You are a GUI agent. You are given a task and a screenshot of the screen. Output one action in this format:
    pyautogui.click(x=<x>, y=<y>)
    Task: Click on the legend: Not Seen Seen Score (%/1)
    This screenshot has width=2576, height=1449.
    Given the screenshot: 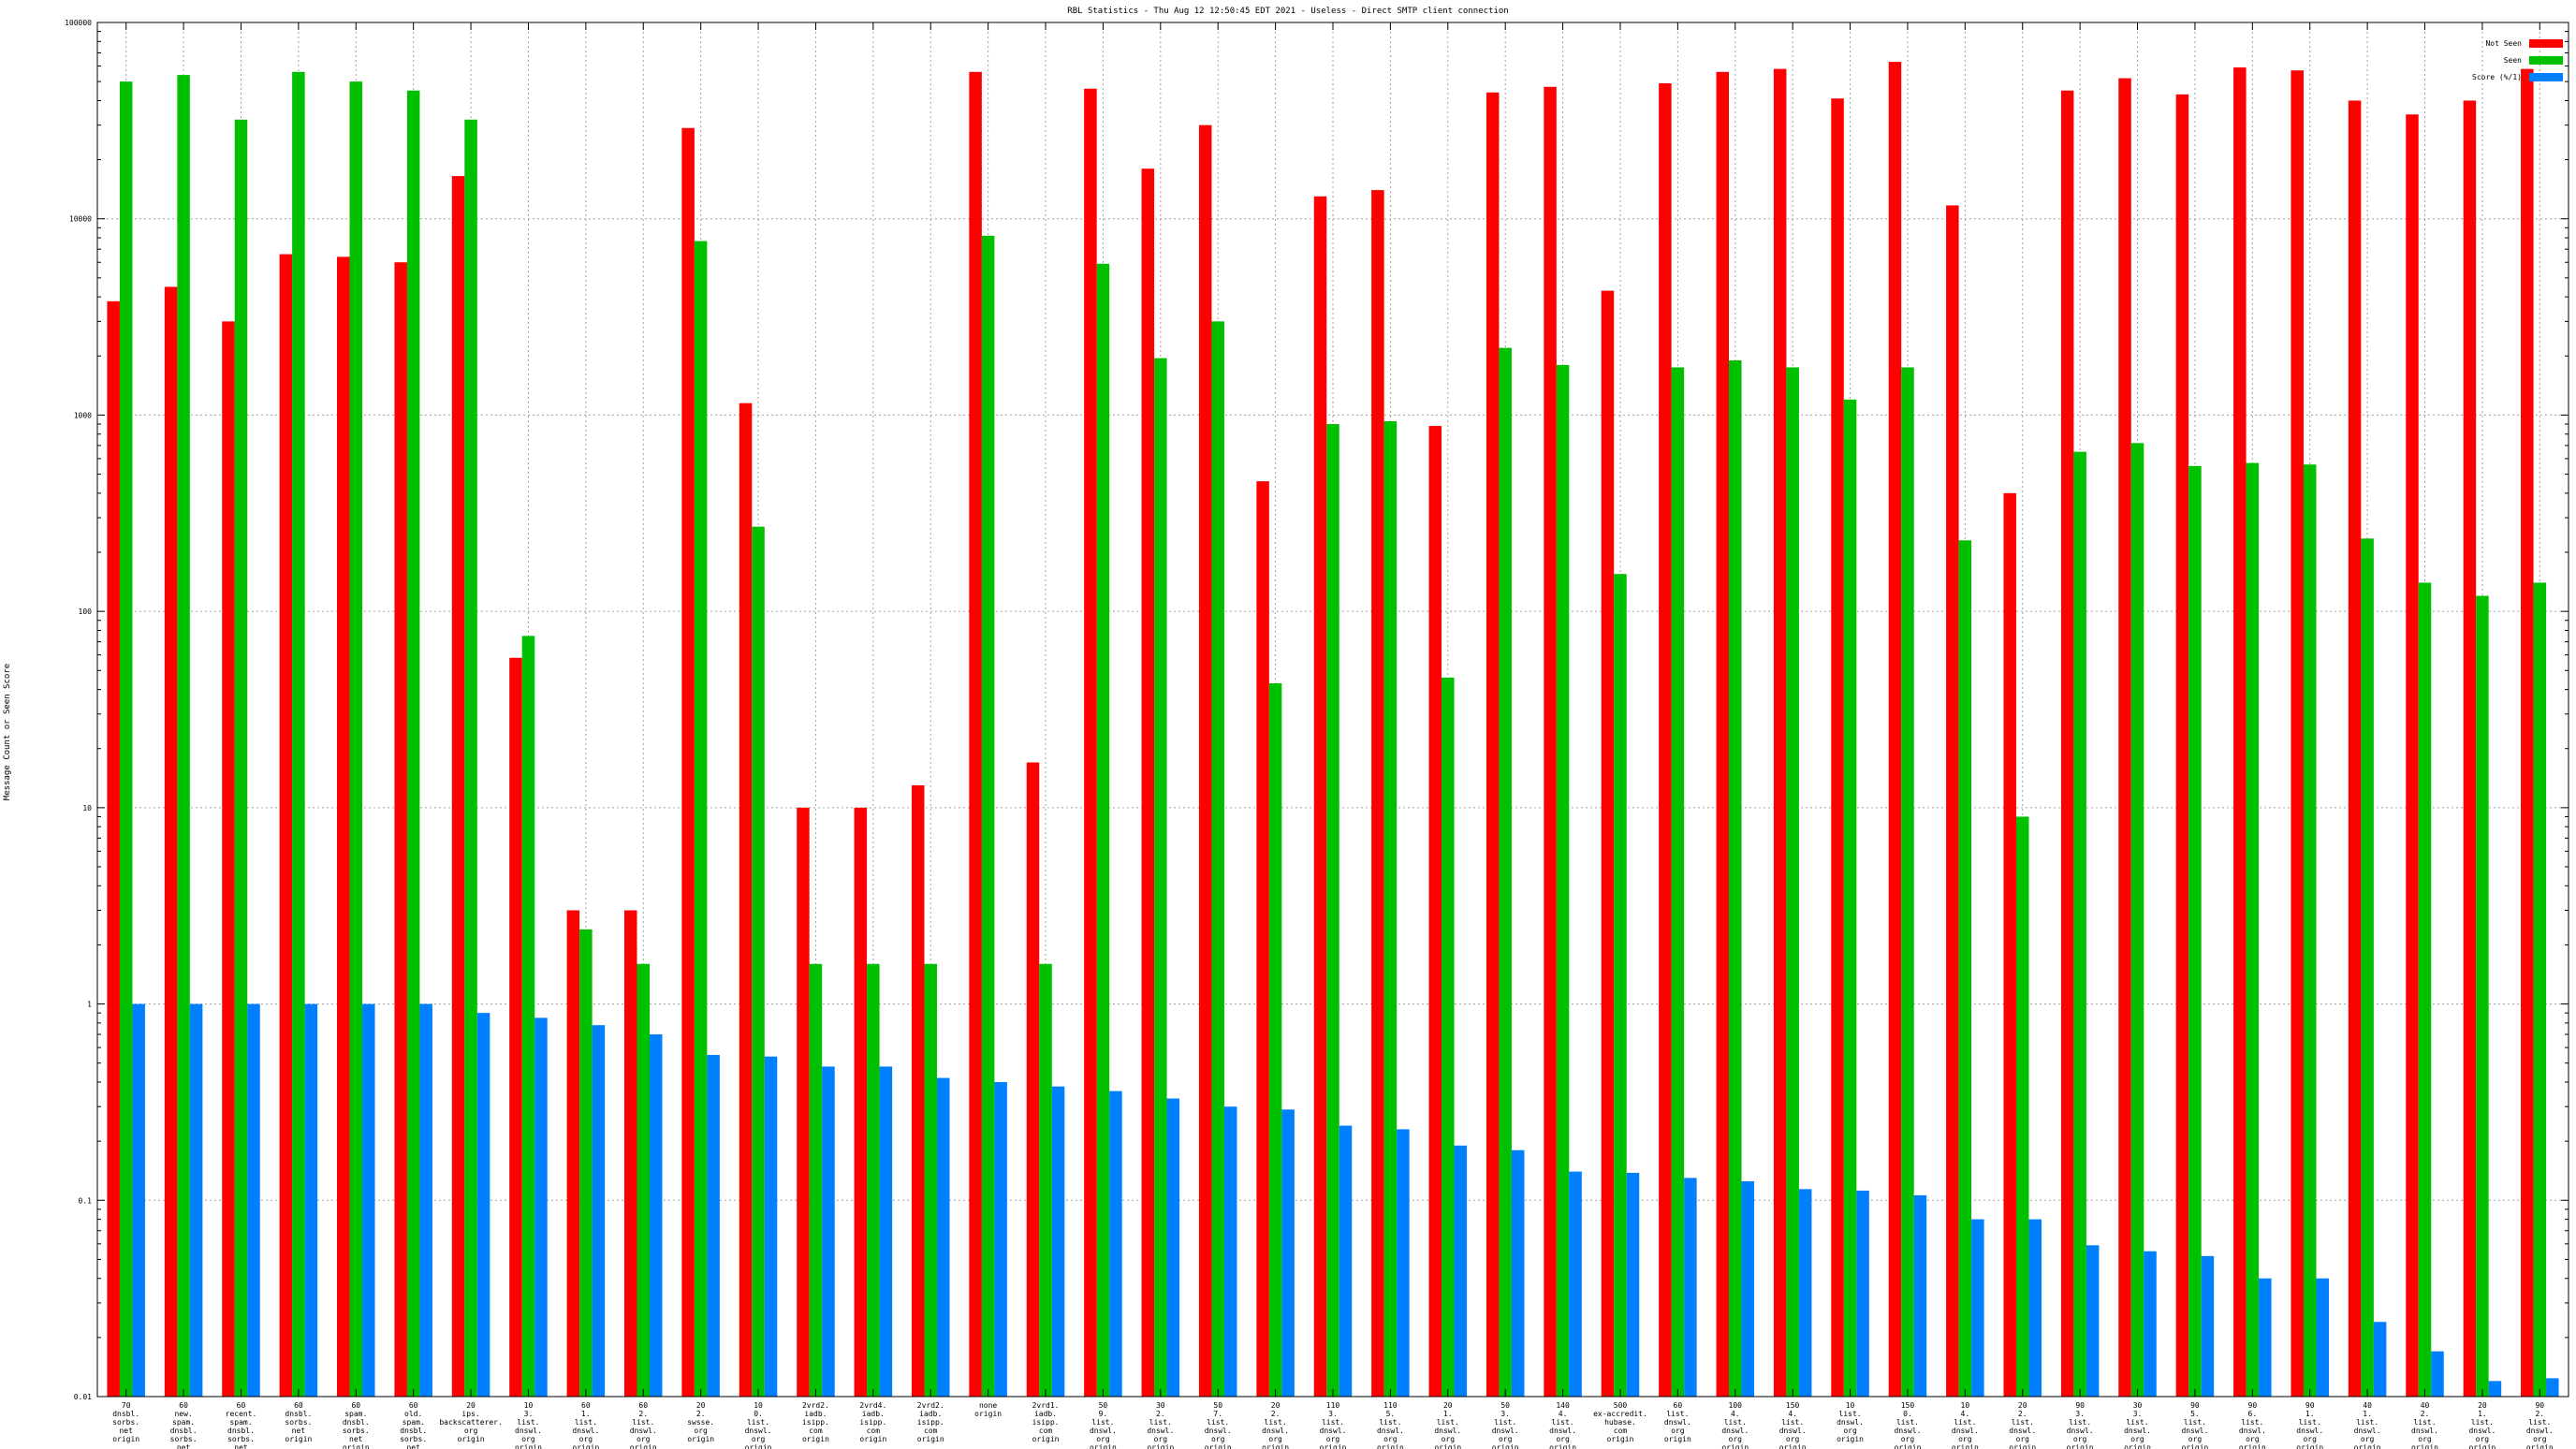 What is the action you would take?
    pyautogui.click(x=2517, y=60)
    